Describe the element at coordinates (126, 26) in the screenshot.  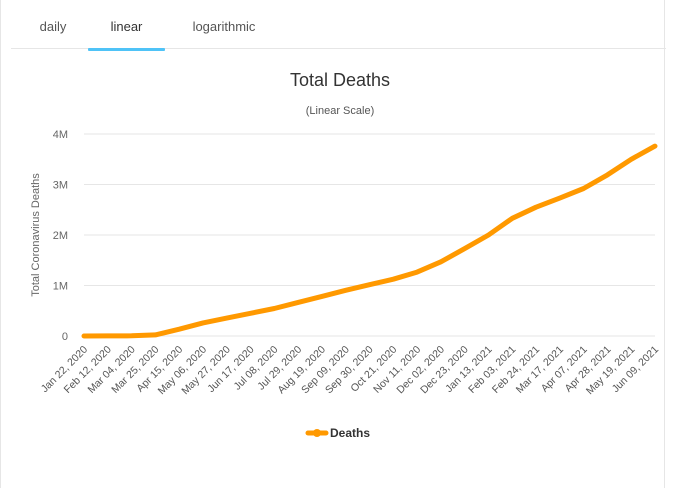
I see `tab-linear-label: linear` at that location.